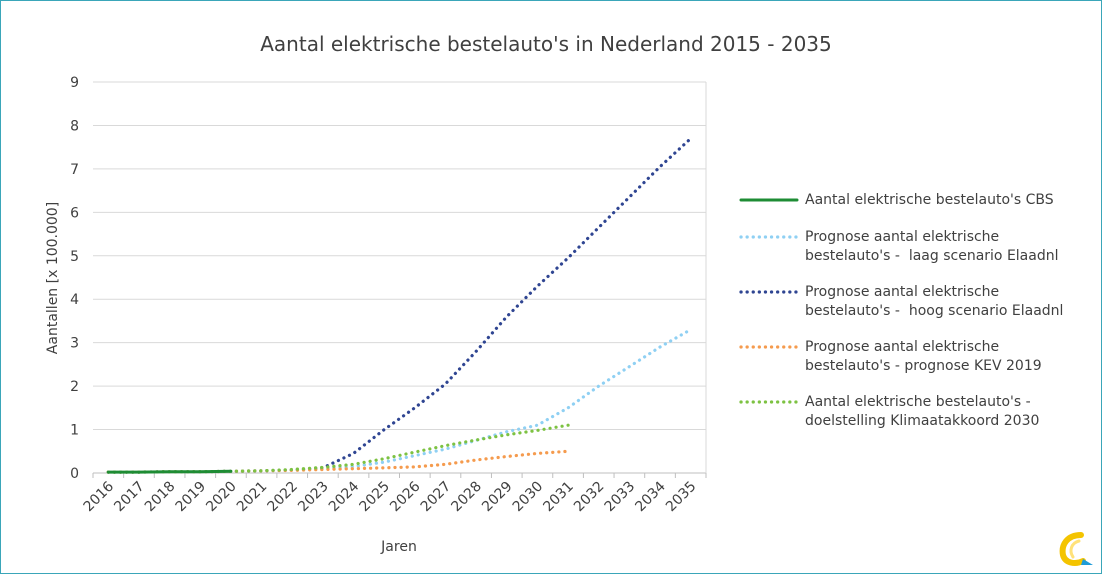  I want to click on legend-label-line: bestelauto's - laag scenario Elaadnl, so click(932, 256).